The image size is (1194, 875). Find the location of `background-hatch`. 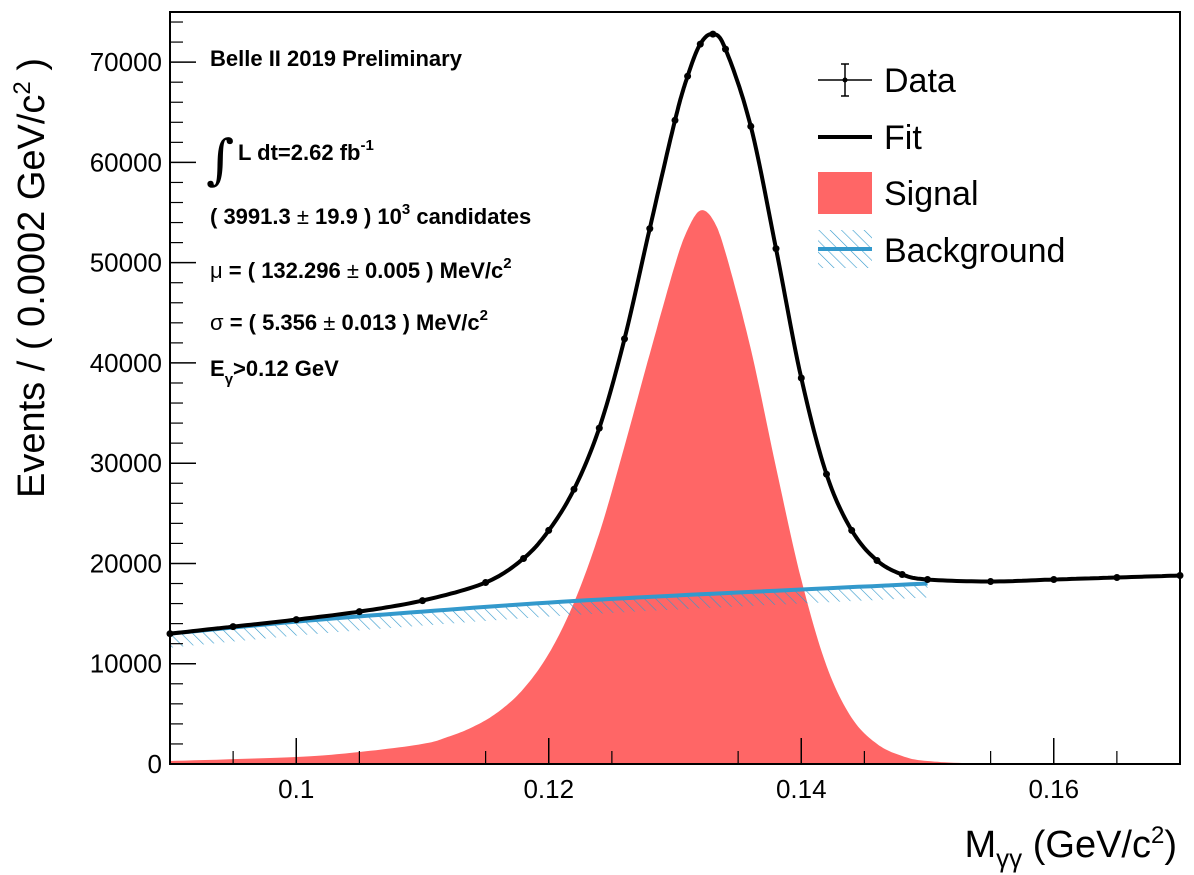

background-hatch is located at coordinates (549, 615).